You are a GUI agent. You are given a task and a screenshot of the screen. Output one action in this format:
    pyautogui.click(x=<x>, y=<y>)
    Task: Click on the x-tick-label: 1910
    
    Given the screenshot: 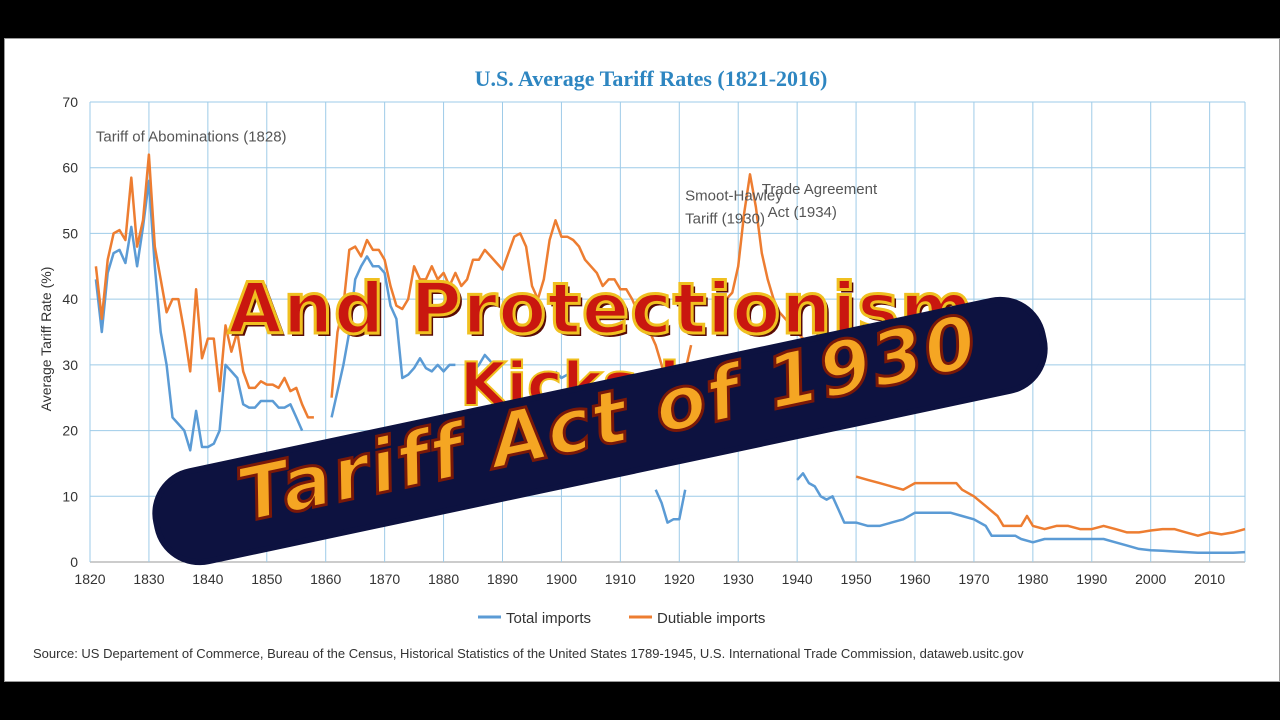 What is the action you would take?
    pyautogui.click(x=620, y=579)
    